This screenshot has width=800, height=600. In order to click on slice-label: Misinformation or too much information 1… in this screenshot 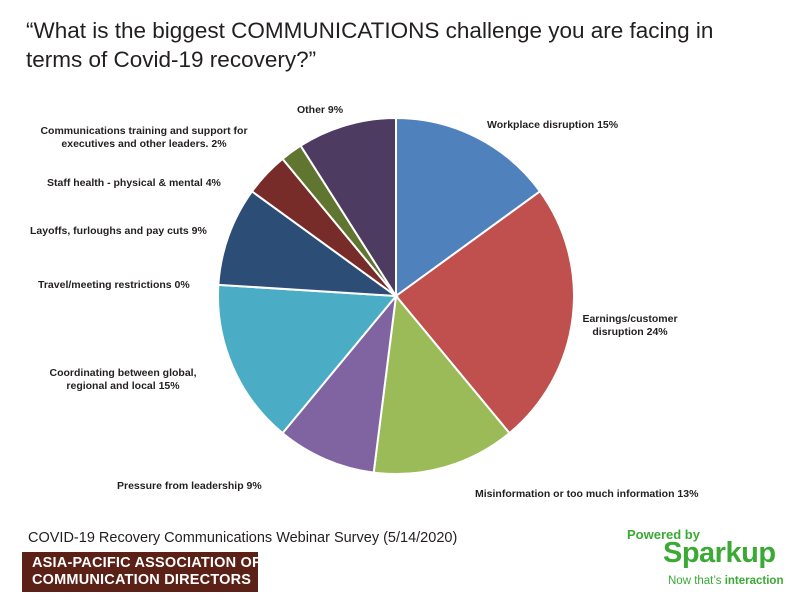, I will do `click(587, 494)`.